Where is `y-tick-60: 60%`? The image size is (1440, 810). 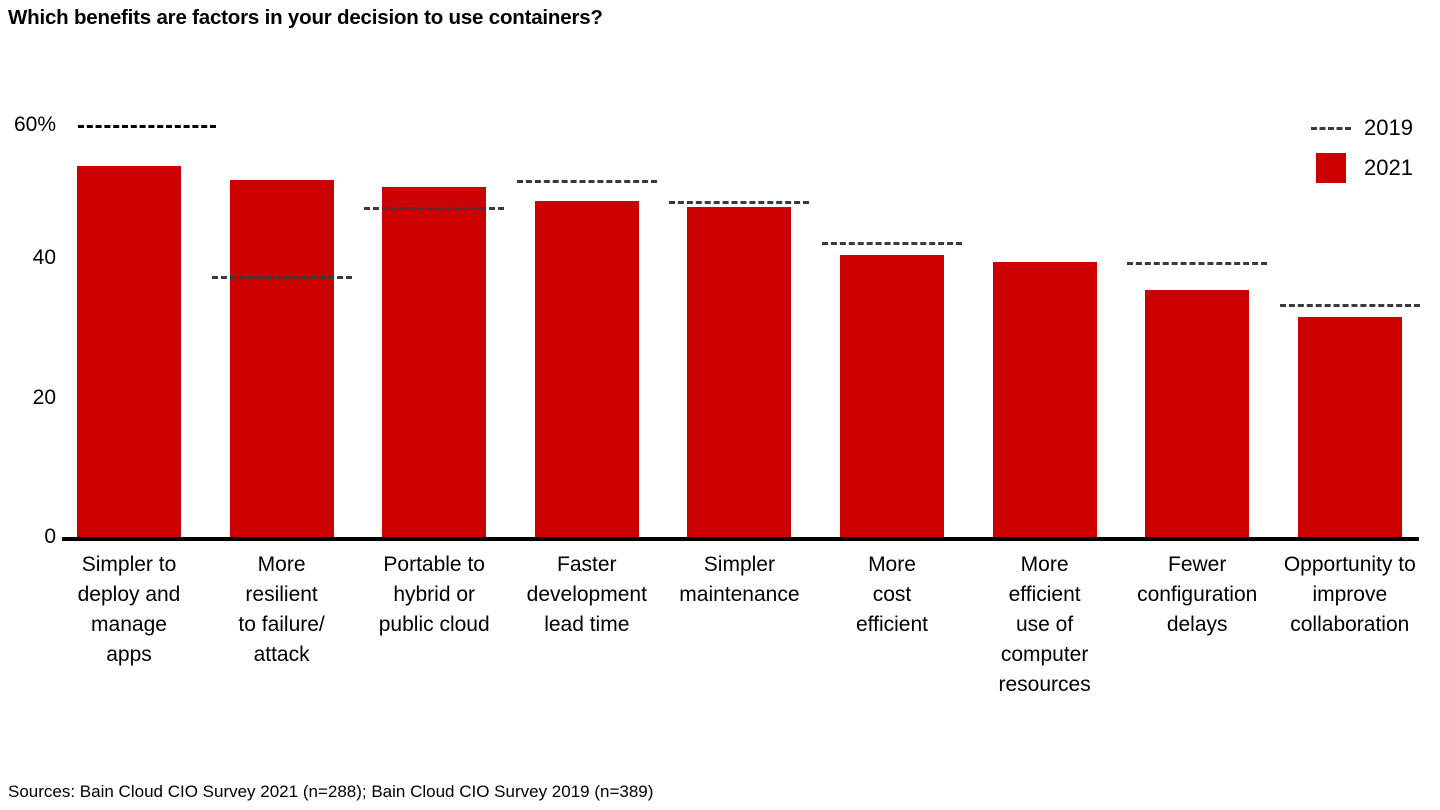 y-tick-60: 60% is located at coordinates (34, 124).